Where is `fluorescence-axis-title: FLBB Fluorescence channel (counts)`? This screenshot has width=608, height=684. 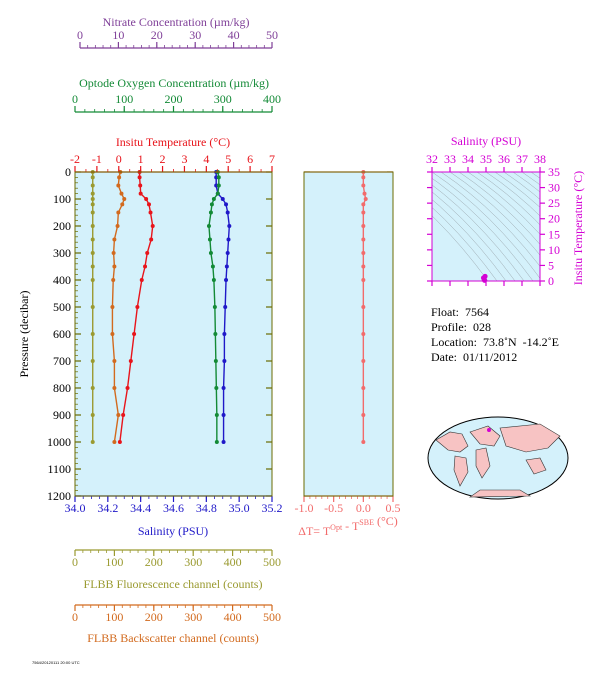
fluorescence-axis-title: FLBB Fluorescence channel (counts) is located at coordinates (173, 584).